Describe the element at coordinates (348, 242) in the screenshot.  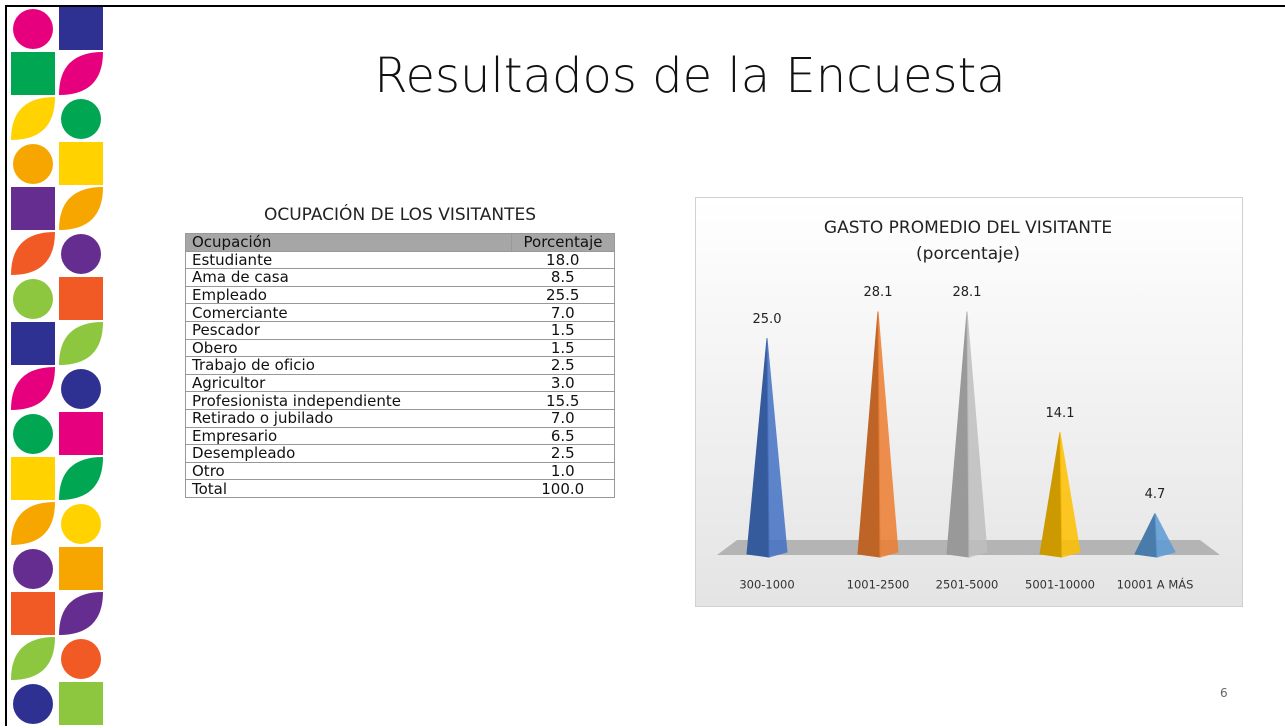
I see `header-cell: Ocupación` at that location.